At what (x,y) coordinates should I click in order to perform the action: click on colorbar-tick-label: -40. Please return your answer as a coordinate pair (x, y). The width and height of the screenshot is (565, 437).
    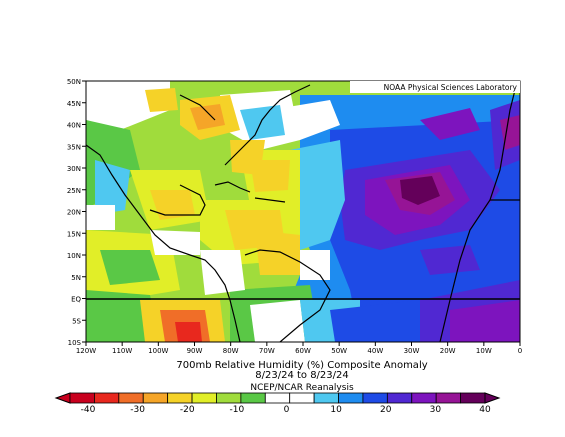
    Looking at the image, I should click on (88, 410).